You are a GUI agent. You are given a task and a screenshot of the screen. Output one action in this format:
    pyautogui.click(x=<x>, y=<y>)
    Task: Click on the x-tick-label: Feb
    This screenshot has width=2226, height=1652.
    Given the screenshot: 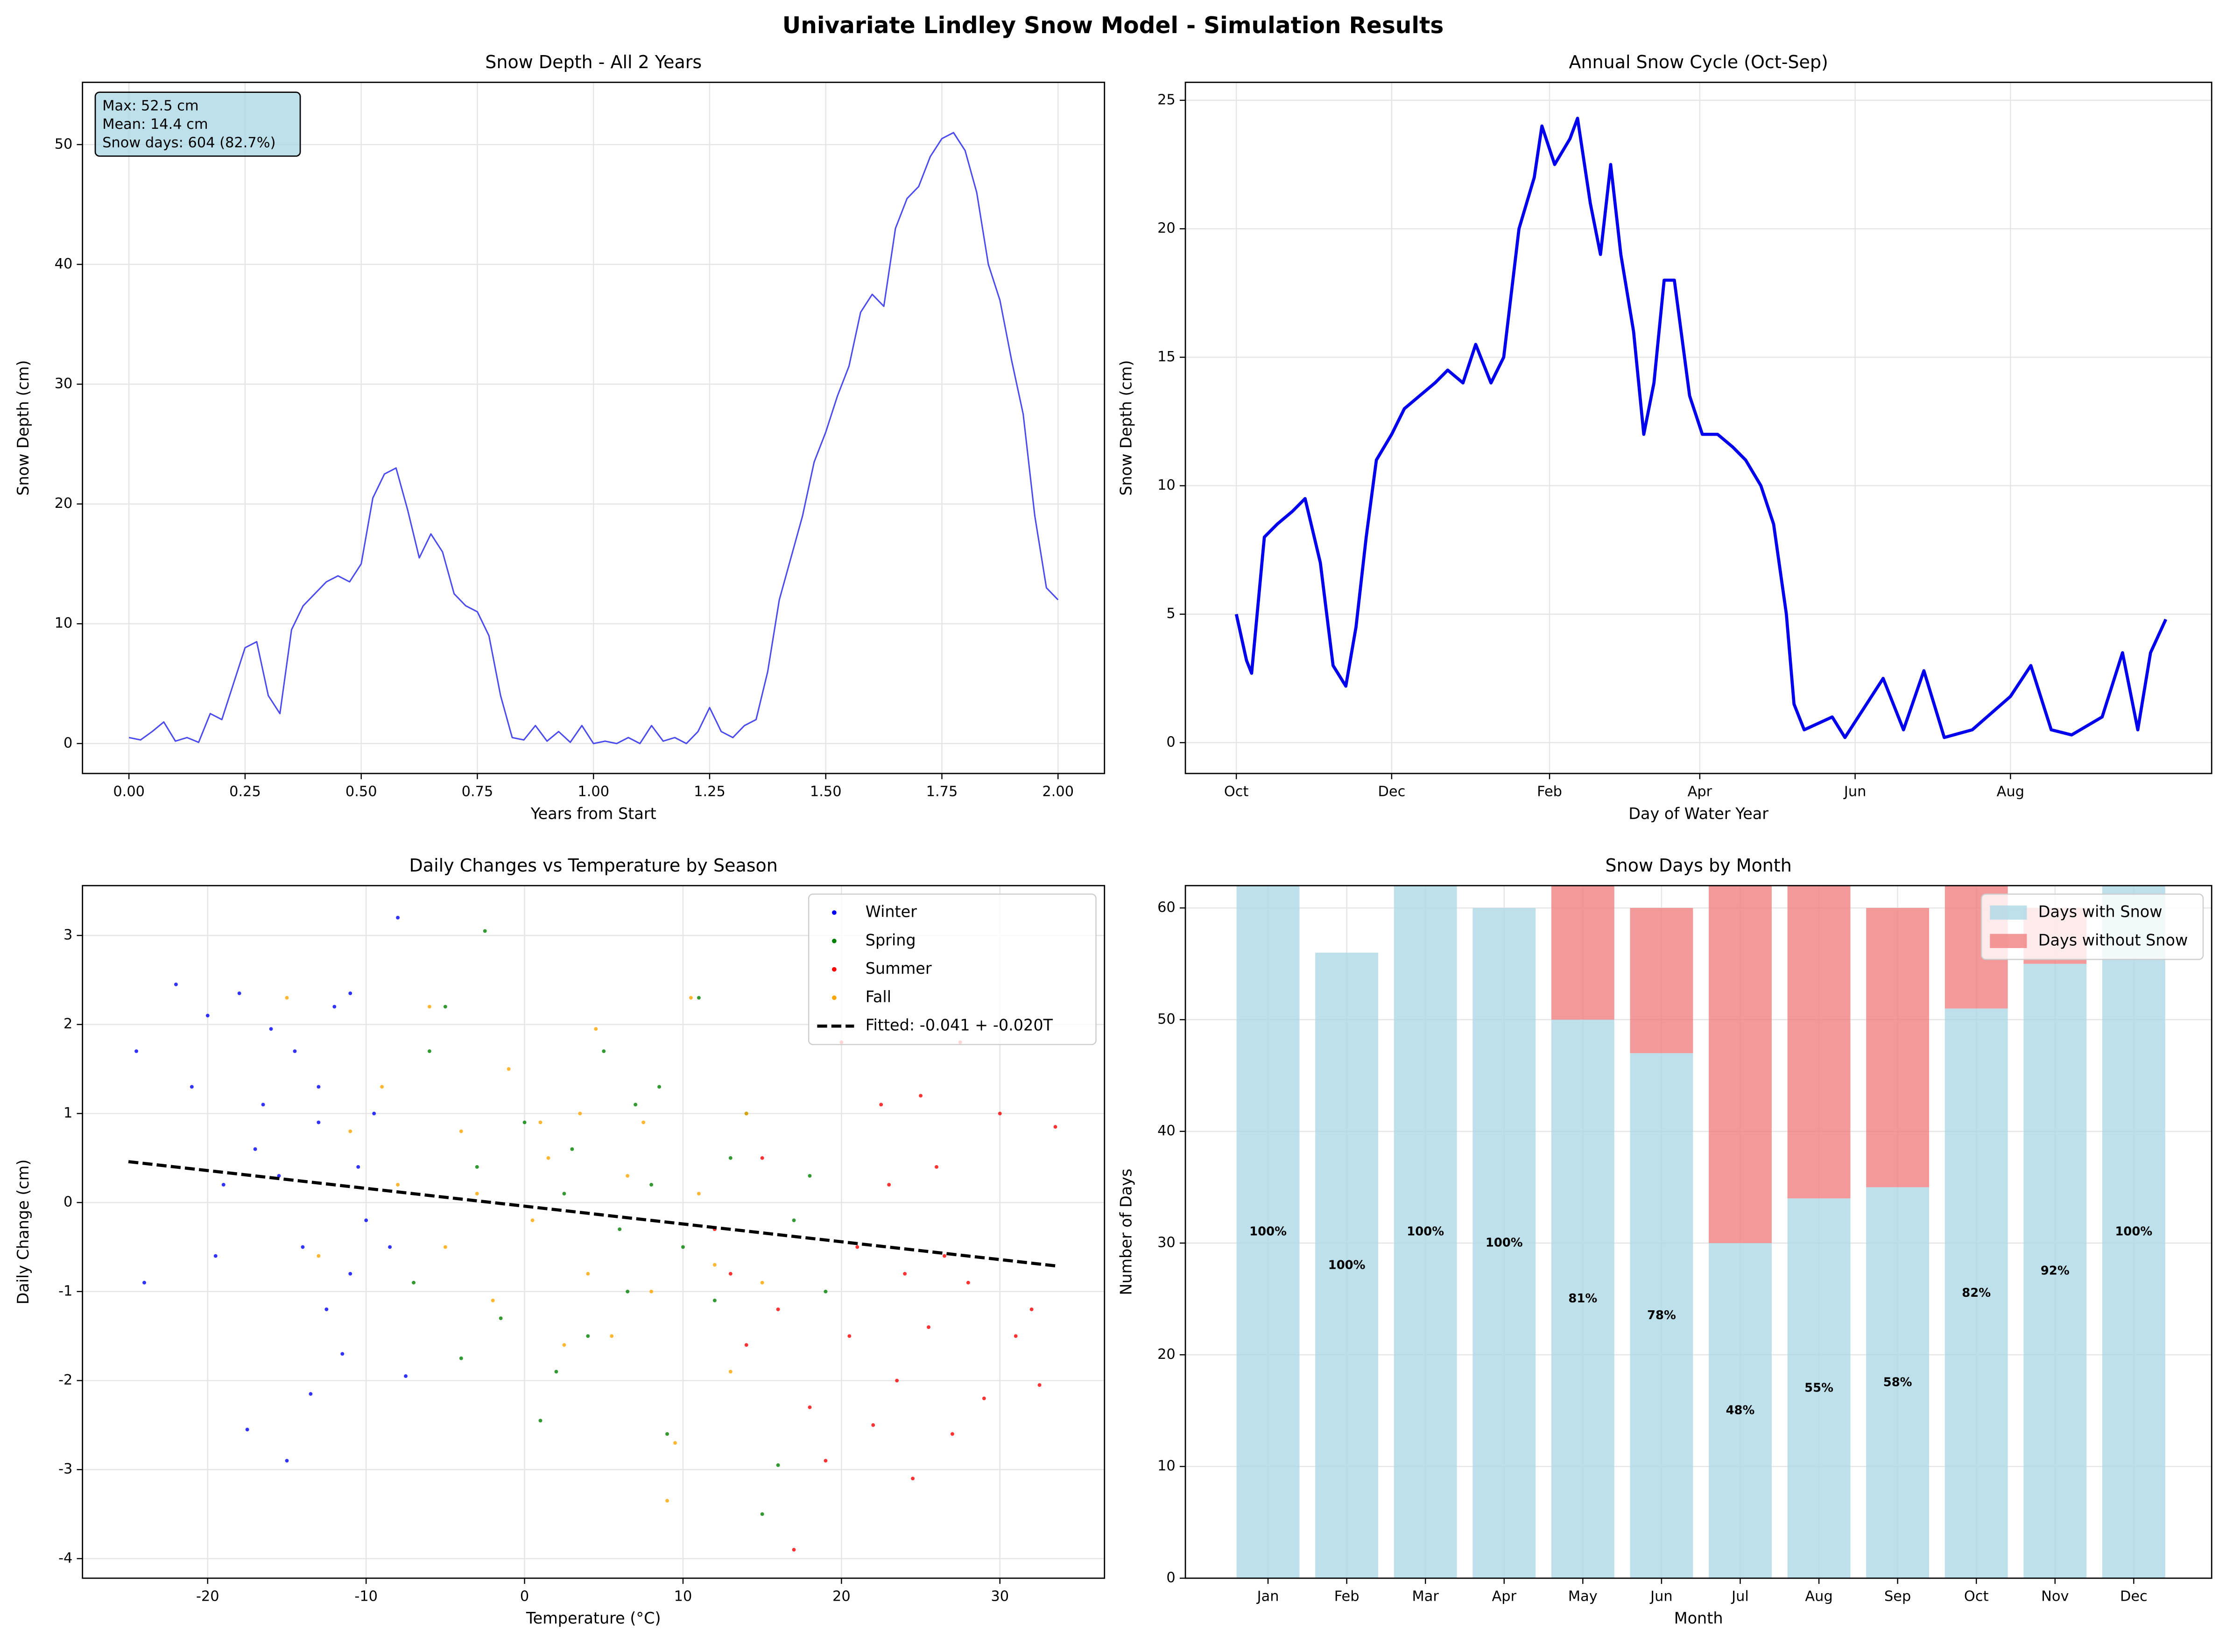 What is the action you would take?
    pyautogui.click(x=1347, y=1597)
    